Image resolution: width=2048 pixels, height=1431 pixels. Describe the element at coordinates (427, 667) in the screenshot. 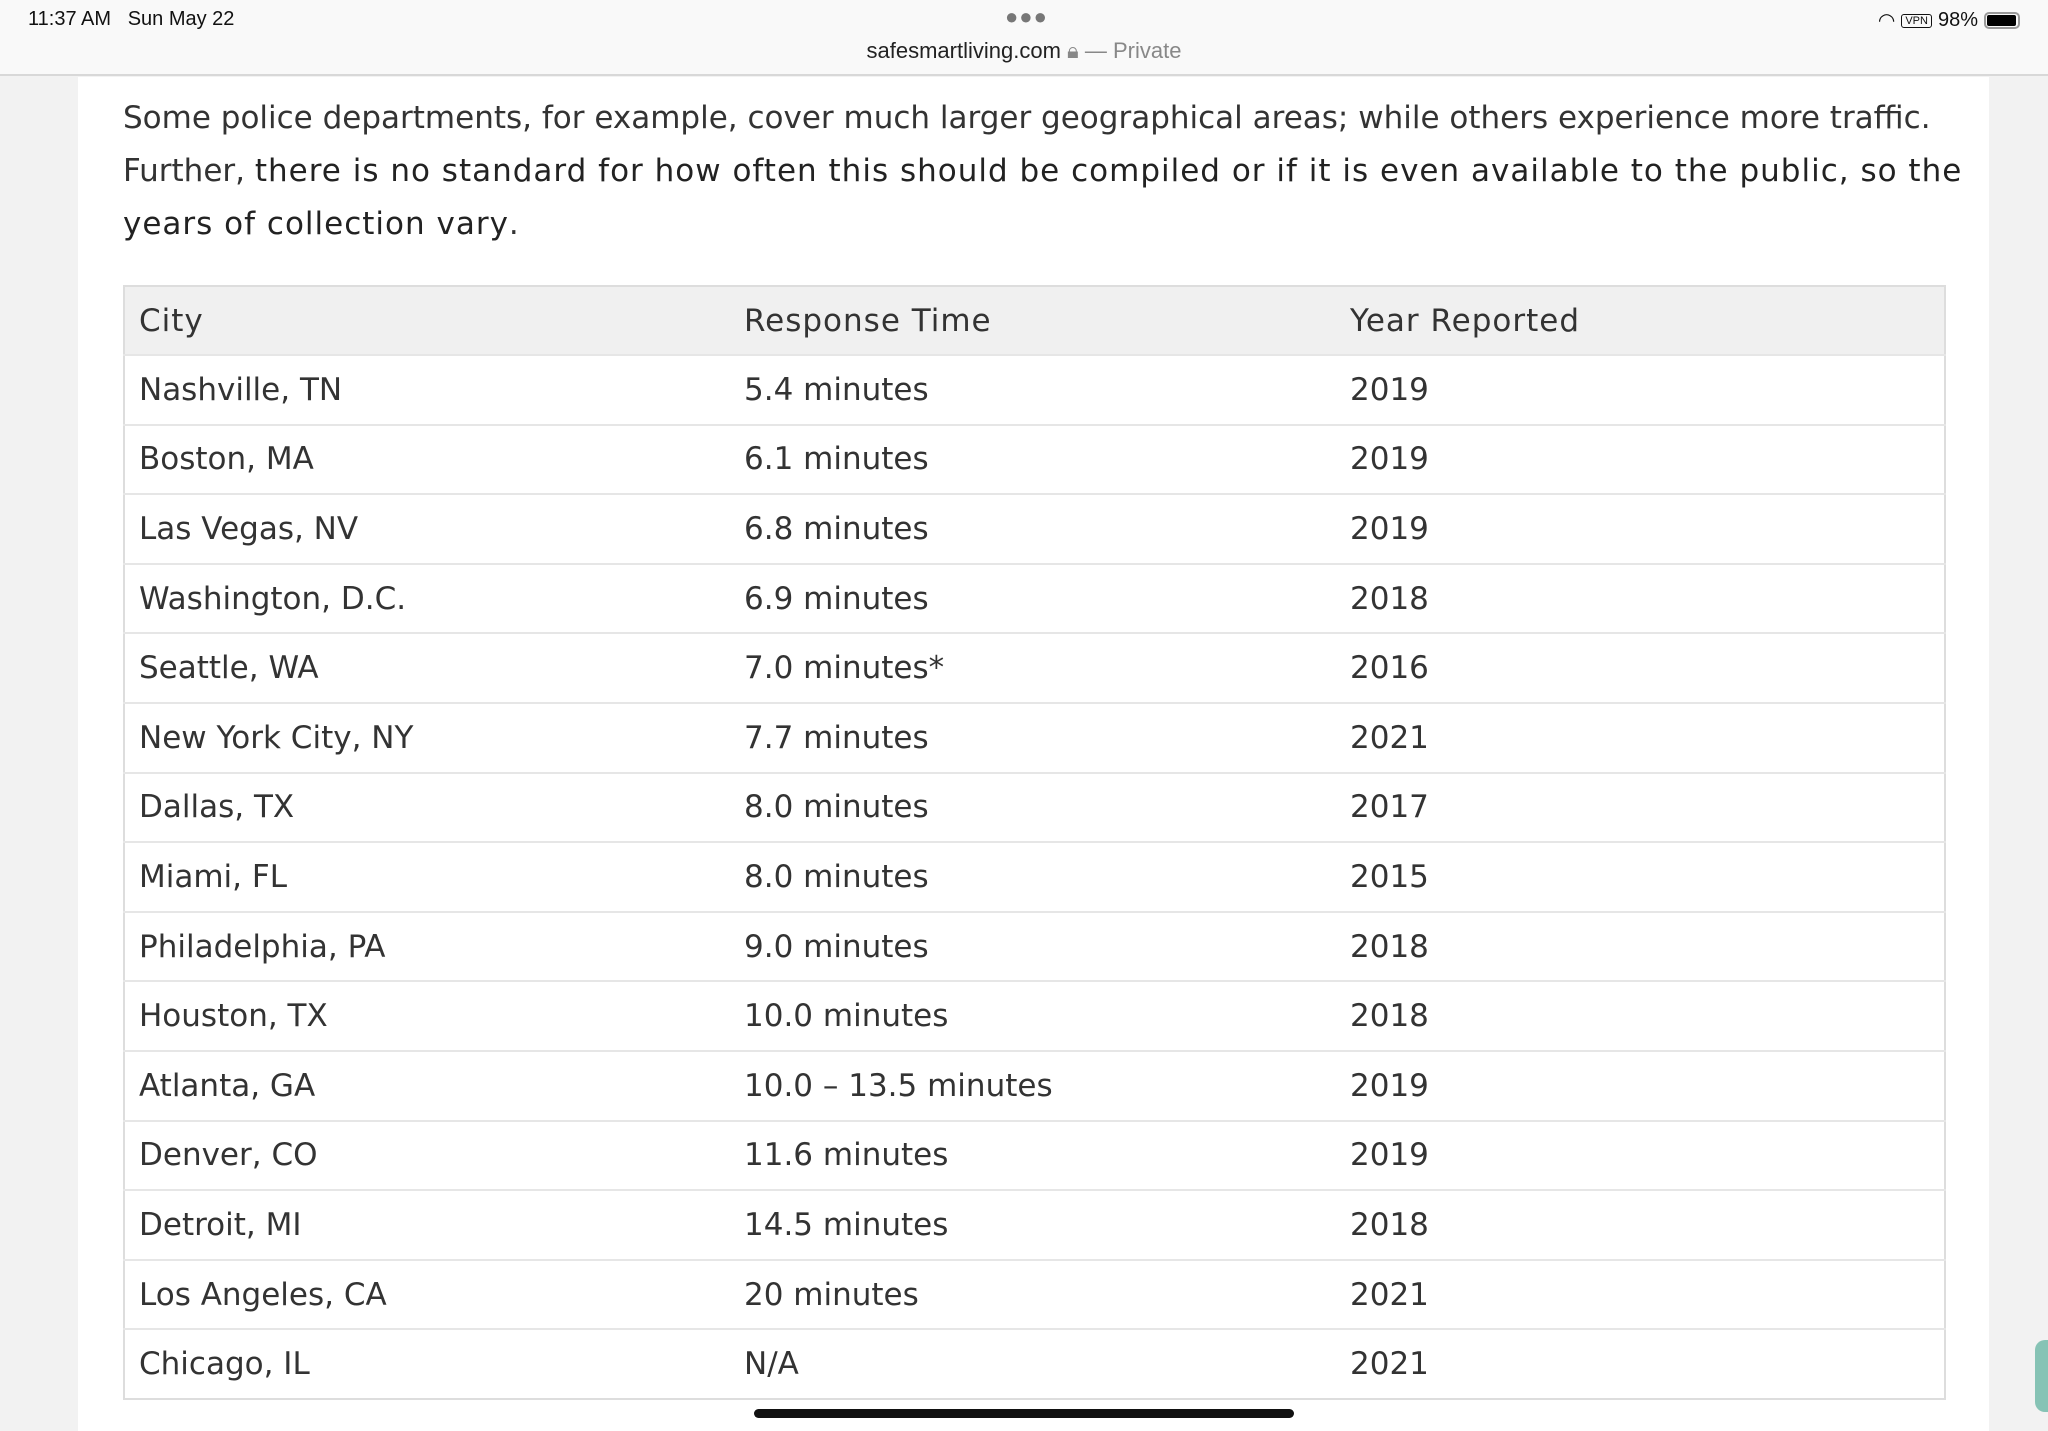

I see `cell-city: Seattle, WA` at that location.